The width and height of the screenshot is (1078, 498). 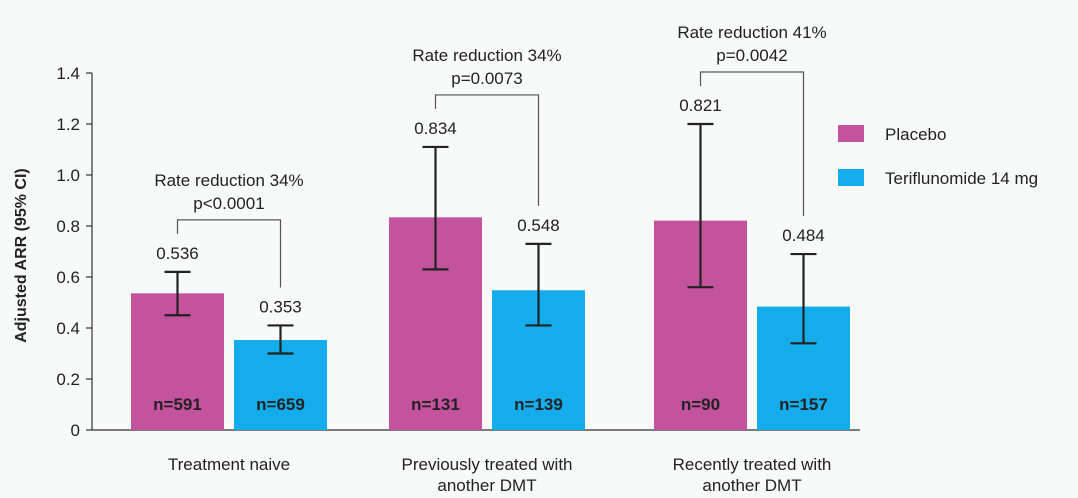 What do you see at coordinates (68, 124) in the screenshot?
I see `y-tick-label: 1.2` at bounding box center [68, 124].